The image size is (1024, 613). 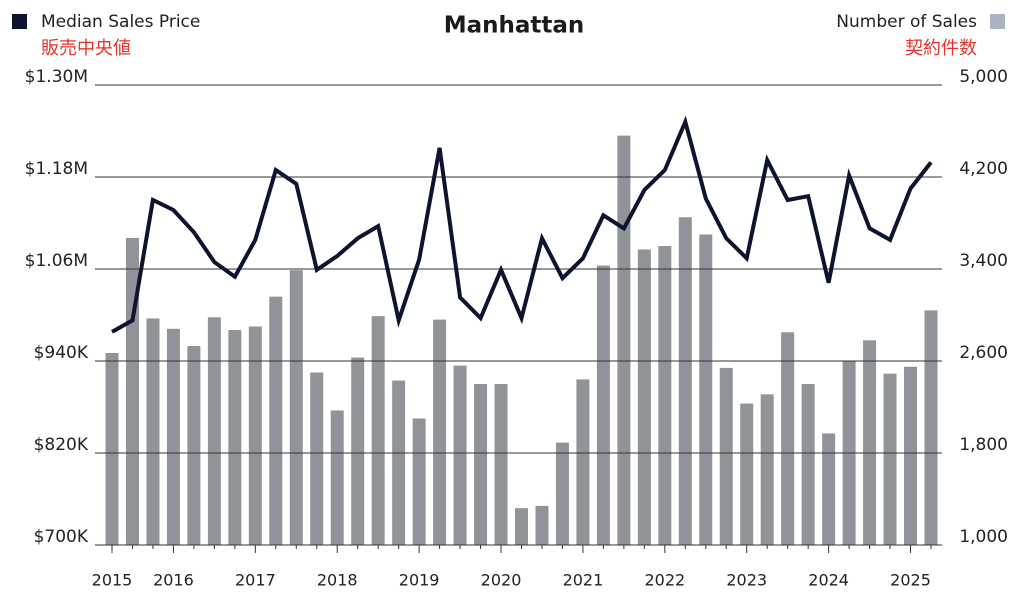 What do you see at coordinates (61, 445) in the screenshot?
I see `y-tick-label: $820K` at bounding box center [61, 445].